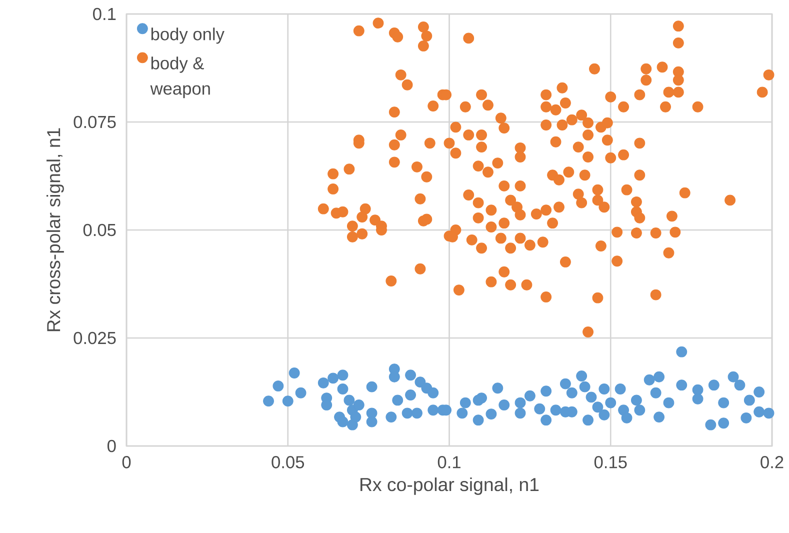 The height and width of the screenshot is (533, 789). What do you see at coordinates (180, 77) in the screenshot?
I see `legend-label: body & weapon` at bounding box center [180, 77].